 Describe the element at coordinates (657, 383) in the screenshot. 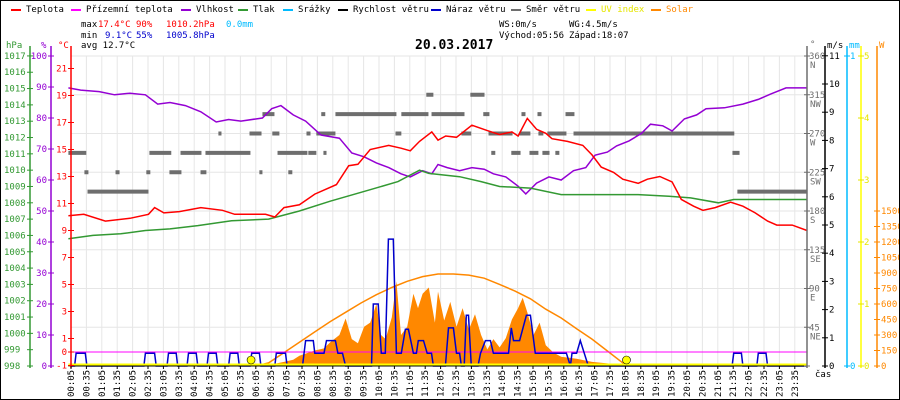

I see `x-tick-label: 19:05` at that location.